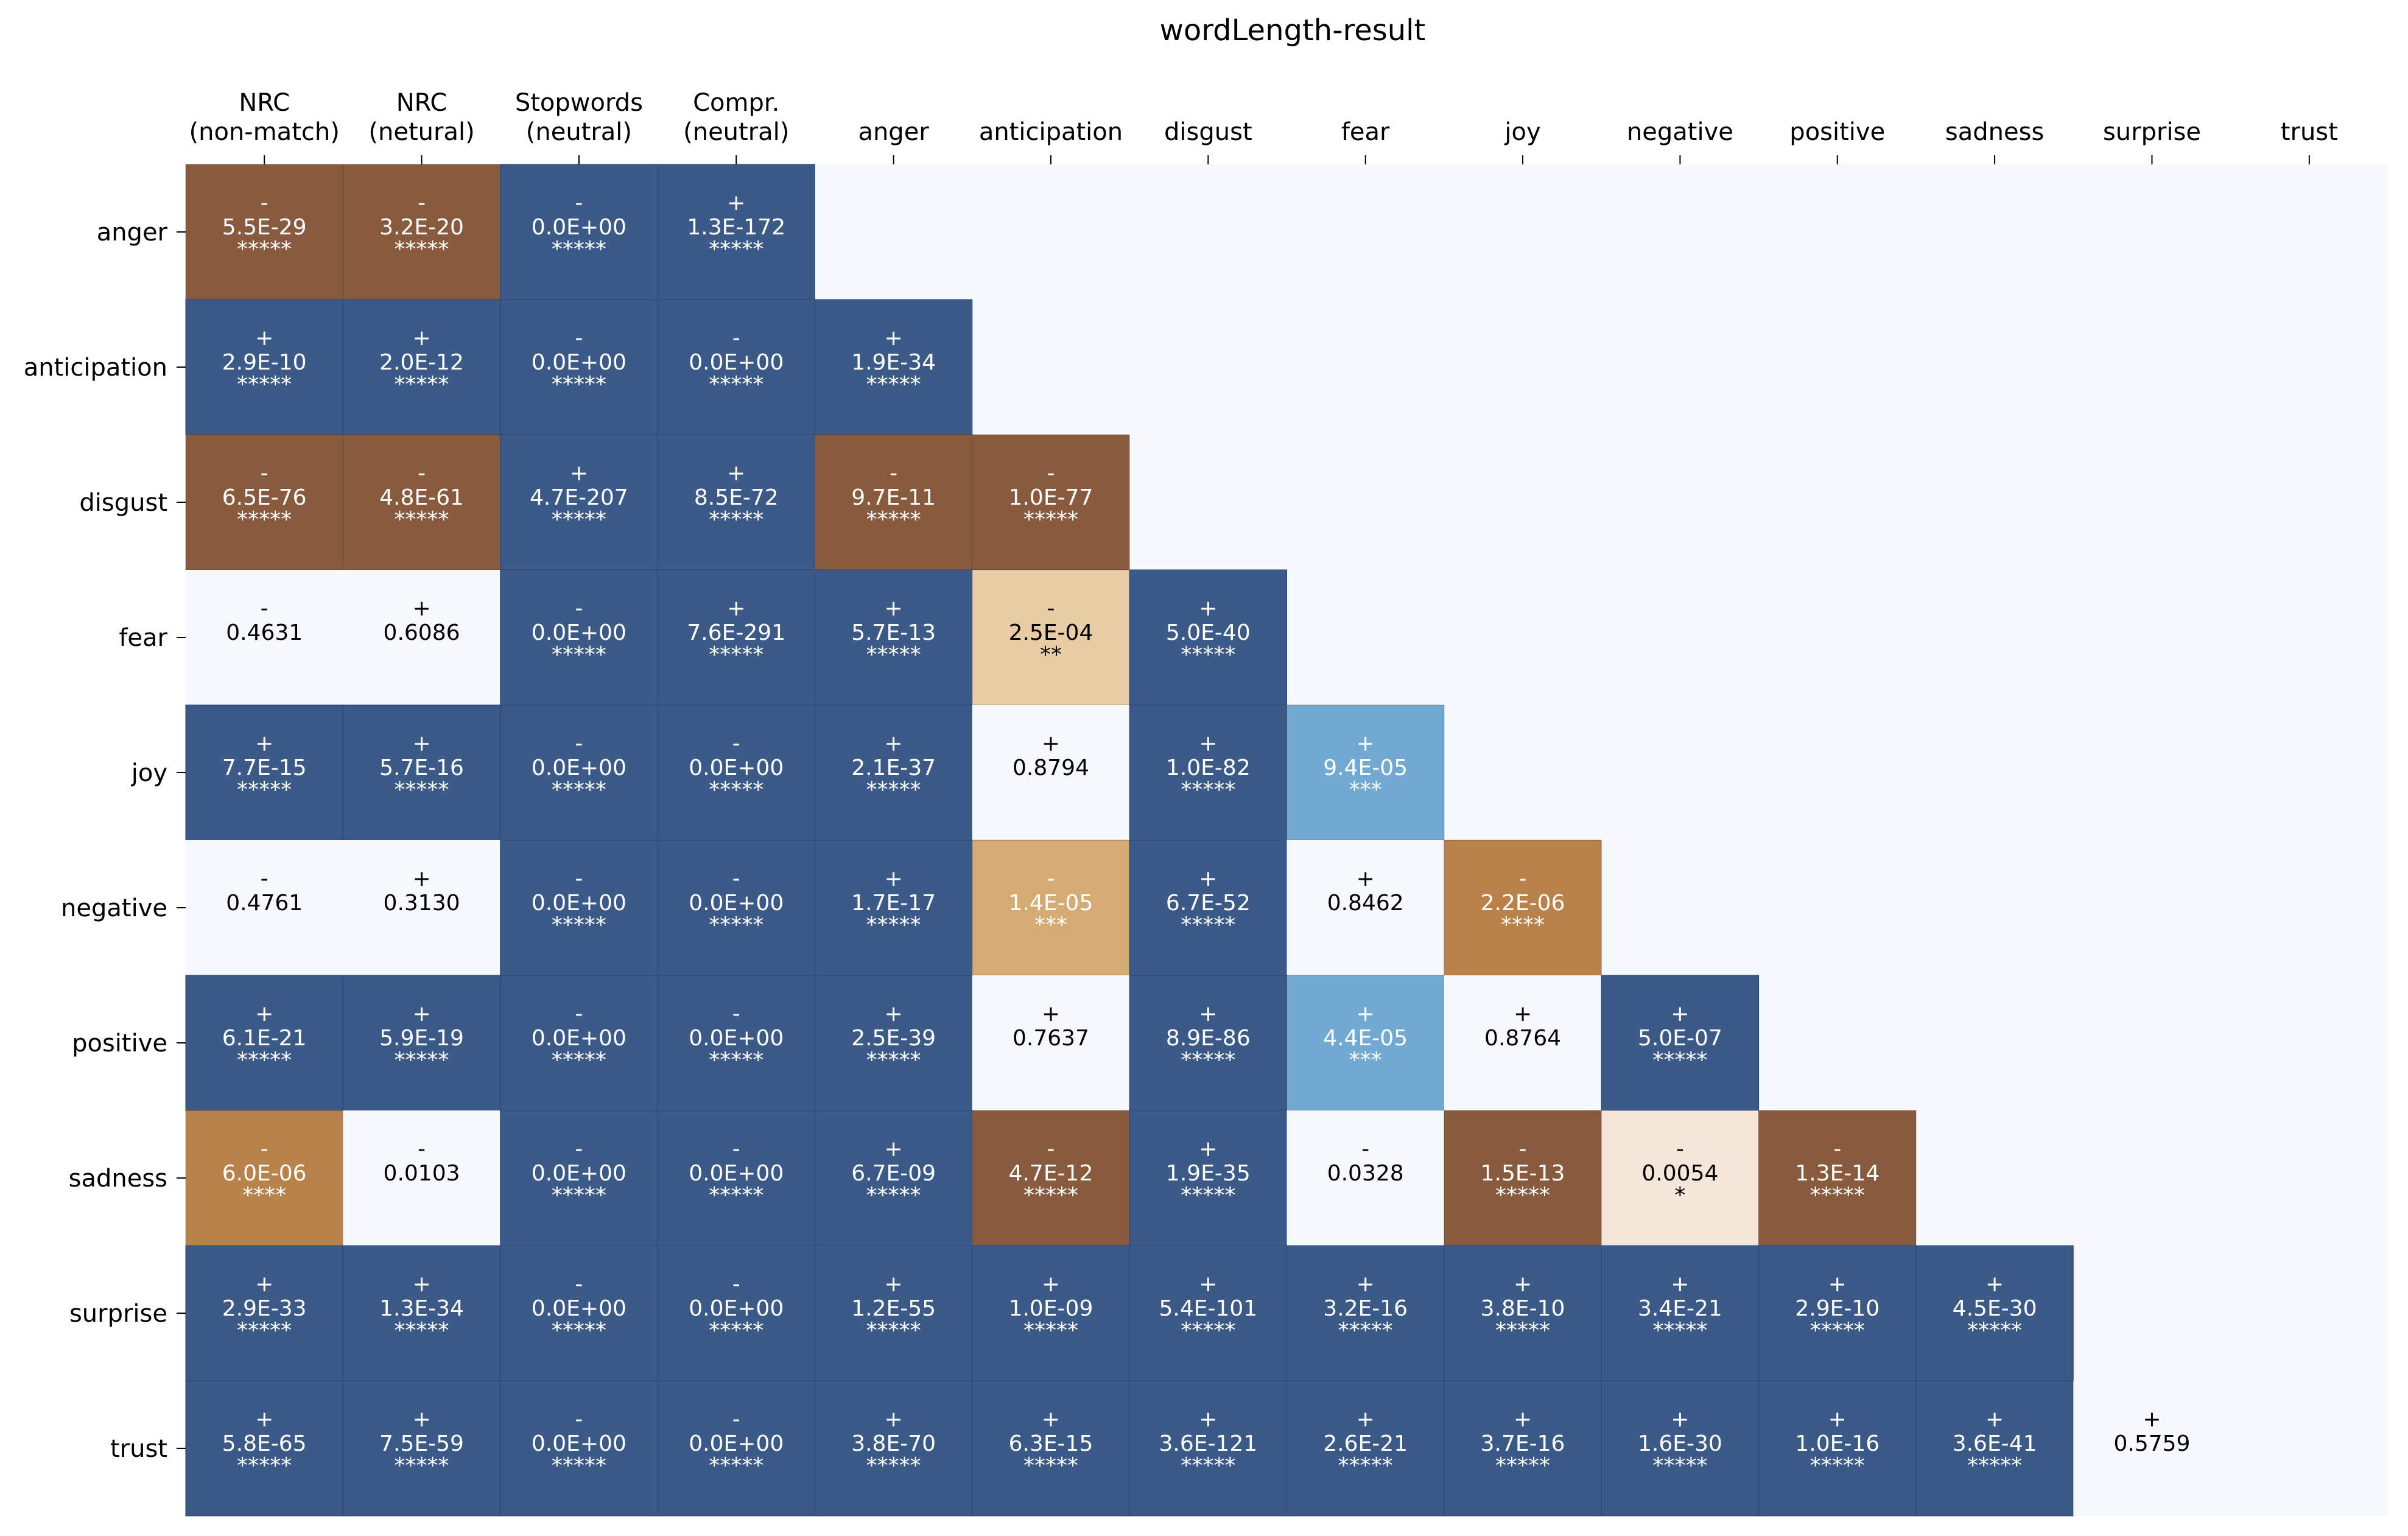 The height and width of the screenshot is (1536, 2408). I want to click on heatmap-cell: +8.9E-86*****, so click(1208, 1043).